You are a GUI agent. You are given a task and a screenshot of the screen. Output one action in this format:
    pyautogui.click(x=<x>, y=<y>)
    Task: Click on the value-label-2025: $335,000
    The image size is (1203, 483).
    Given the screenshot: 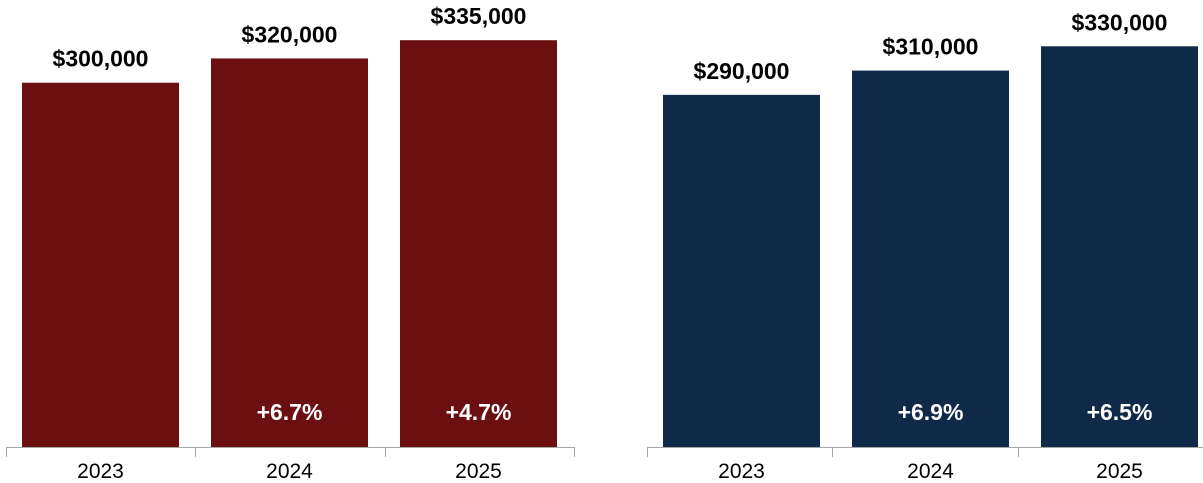 What is the action you would take?
    pyautogui.click(x=479, y=16)
    